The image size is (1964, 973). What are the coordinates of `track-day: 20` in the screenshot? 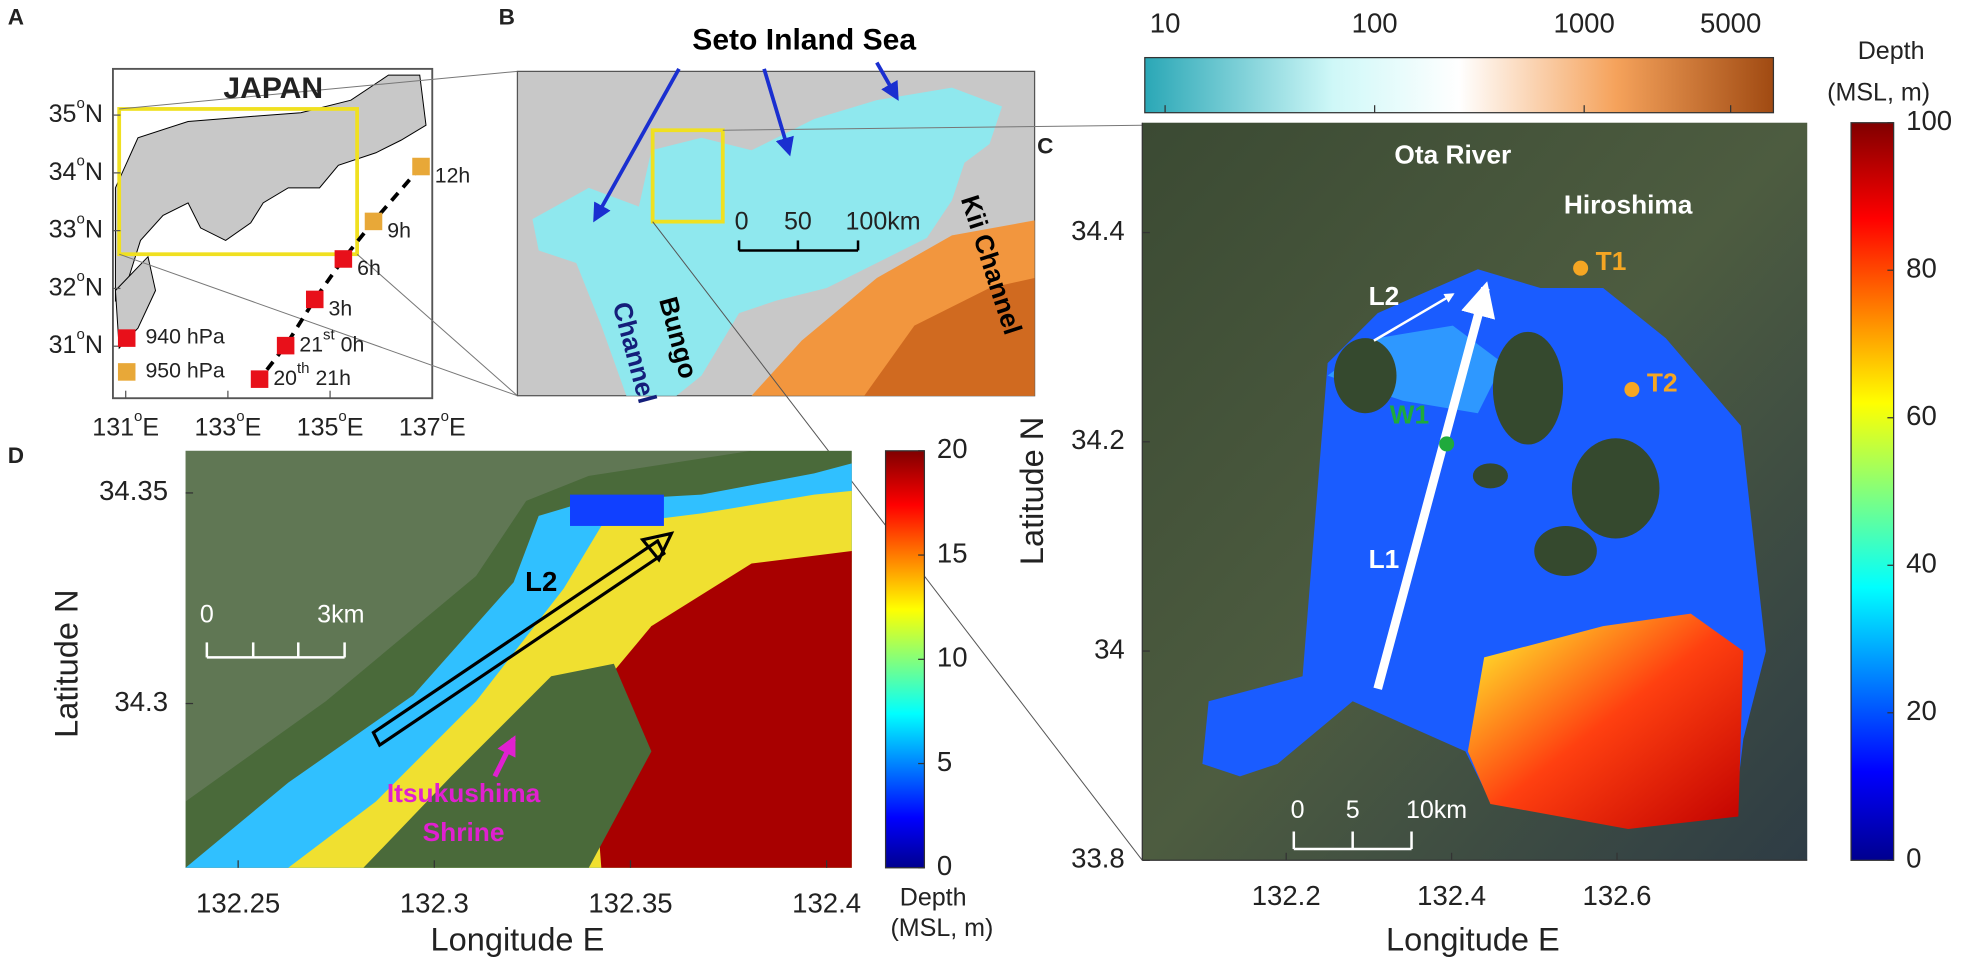 It's located at (285, 378).